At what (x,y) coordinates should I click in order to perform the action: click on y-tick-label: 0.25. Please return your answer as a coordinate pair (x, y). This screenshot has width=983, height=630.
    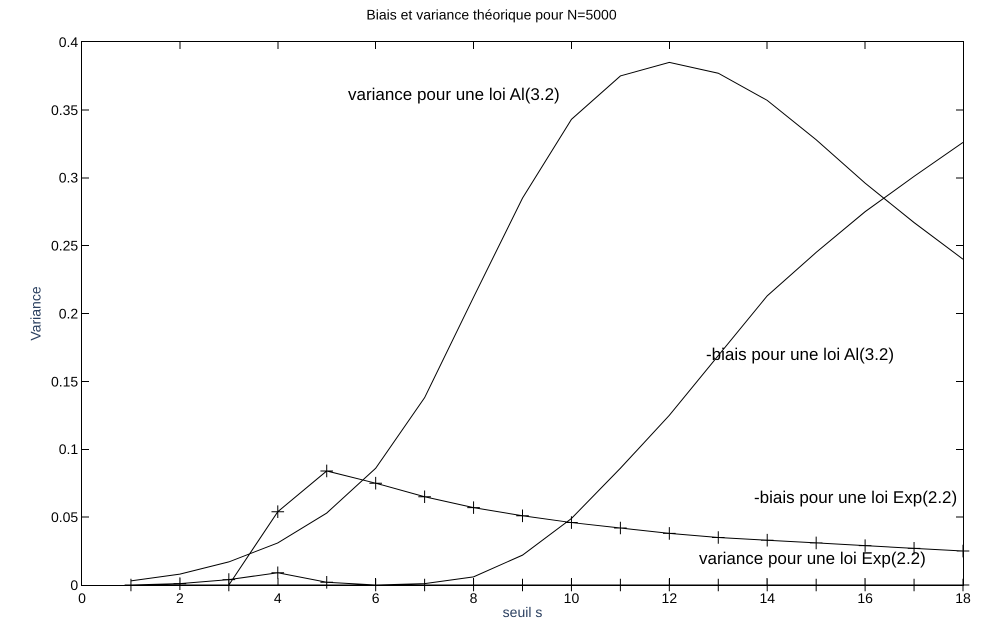
    Looking at the image, I should click on (64, 246).